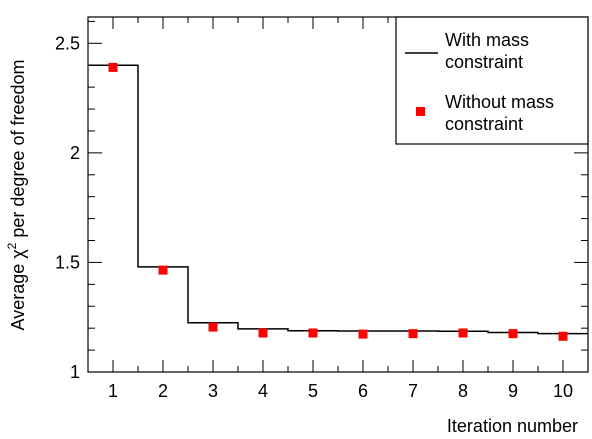 The width and height of the screenshot is (592, 439). What do you see at coordinates (113, 391) in the screenshot?
I see `x-tick-label: 1` at bounding box center [113, 391].